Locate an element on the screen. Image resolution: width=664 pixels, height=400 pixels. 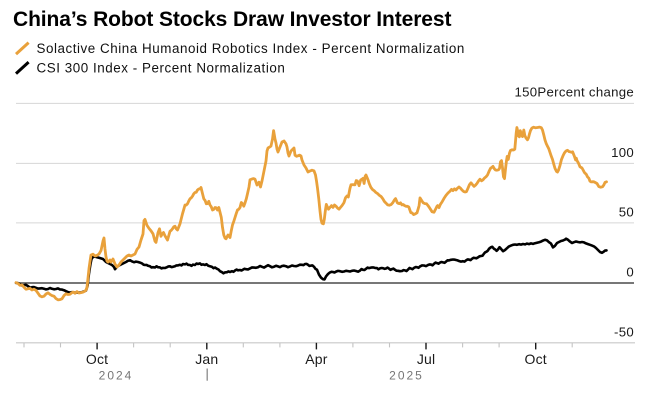
svg-text: 0 is located at coordinates (630, 272).